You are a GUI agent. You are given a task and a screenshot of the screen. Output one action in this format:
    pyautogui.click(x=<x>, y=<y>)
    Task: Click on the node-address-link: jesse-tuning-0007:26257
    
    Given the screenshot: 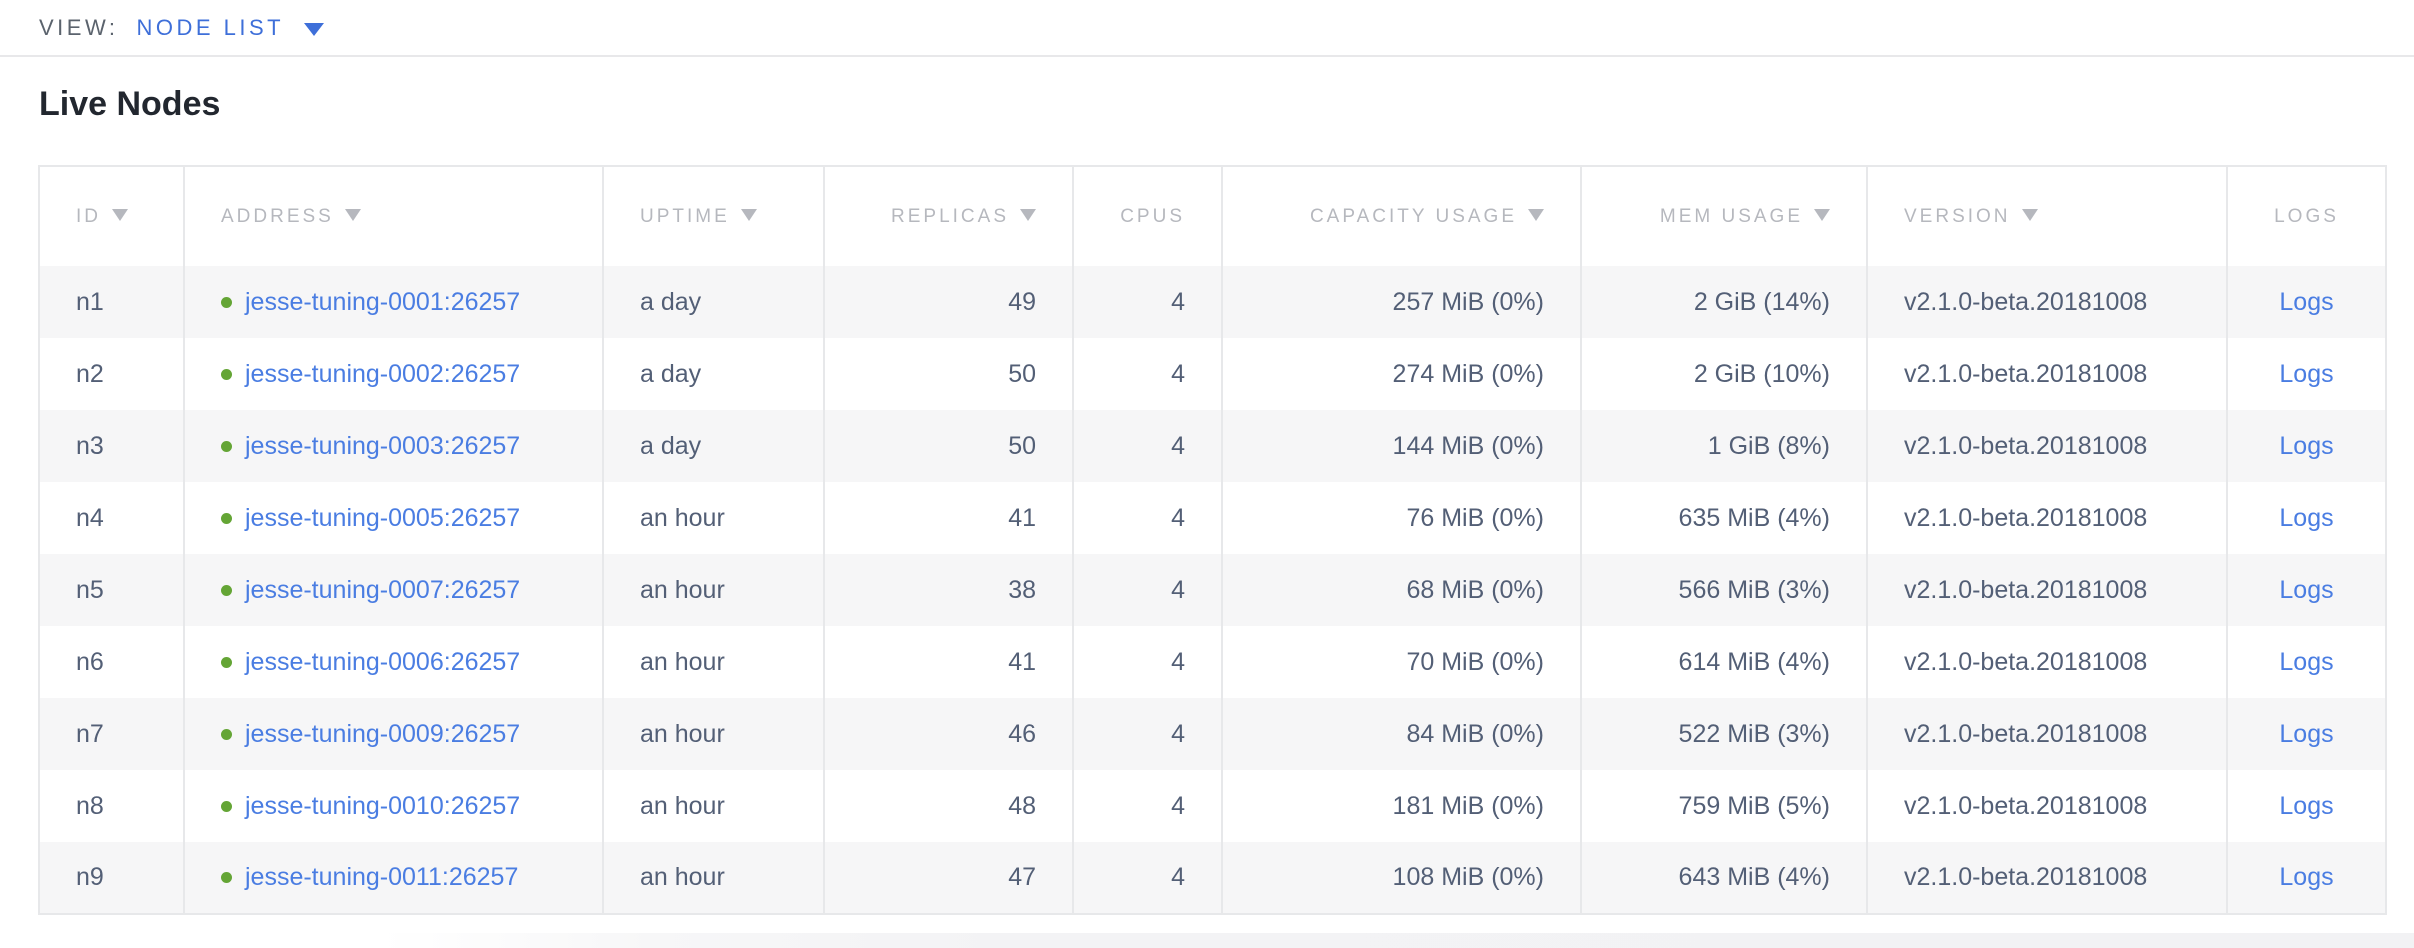 What is the action you would take?
    pyautogui.click(x=383, y=589)
    